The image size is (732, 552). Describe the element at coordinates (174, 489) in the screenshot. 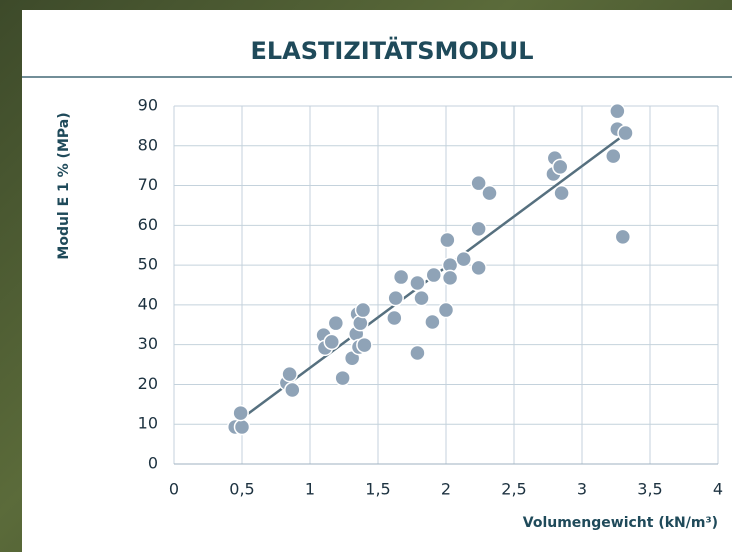

I see `x-tick-label: 0` at that location.